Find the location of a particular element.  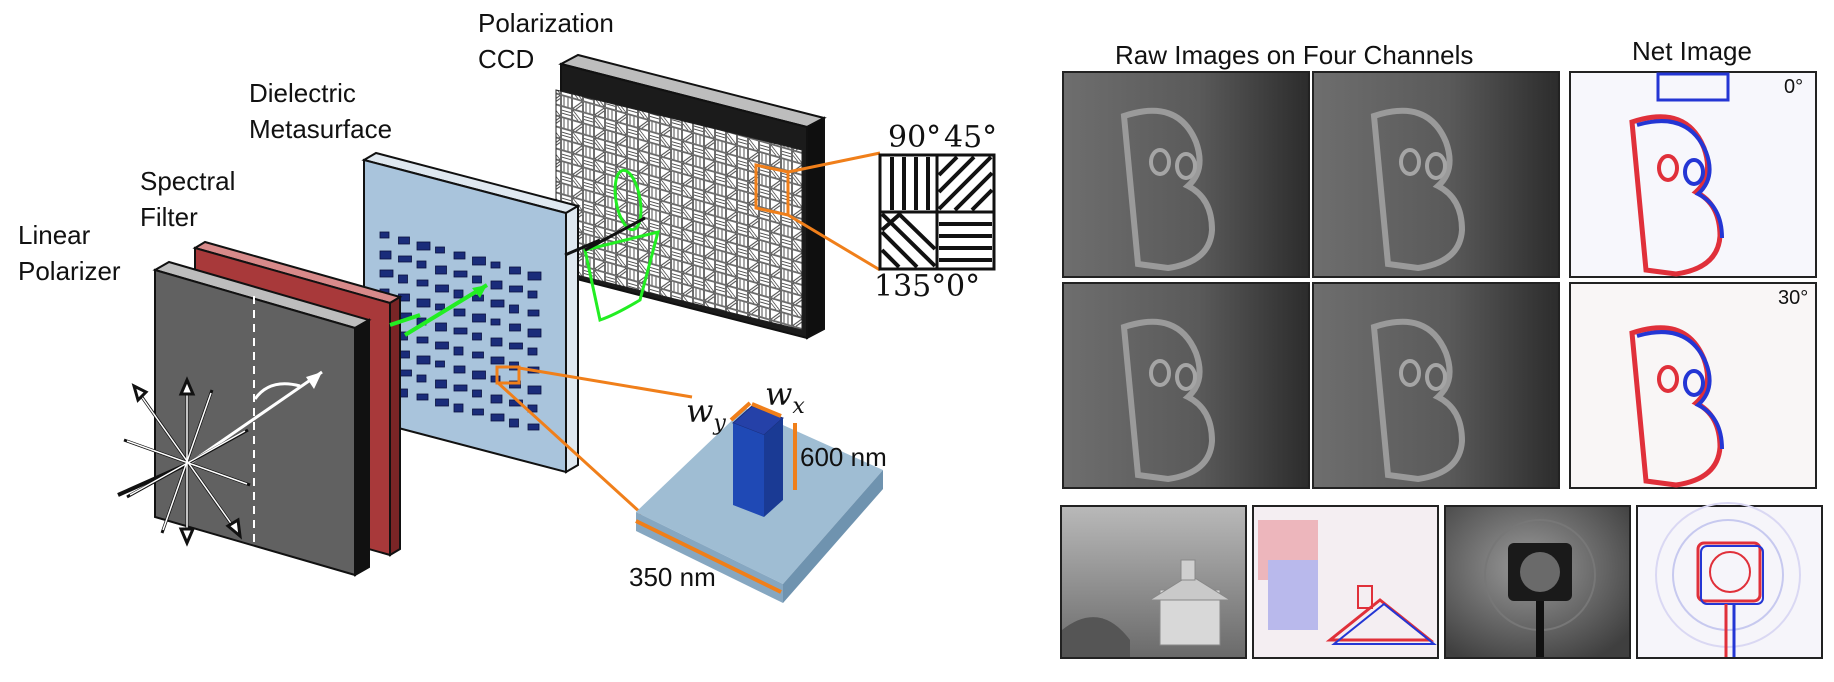

label-width-y: wy is located at coordinates (706, 414).